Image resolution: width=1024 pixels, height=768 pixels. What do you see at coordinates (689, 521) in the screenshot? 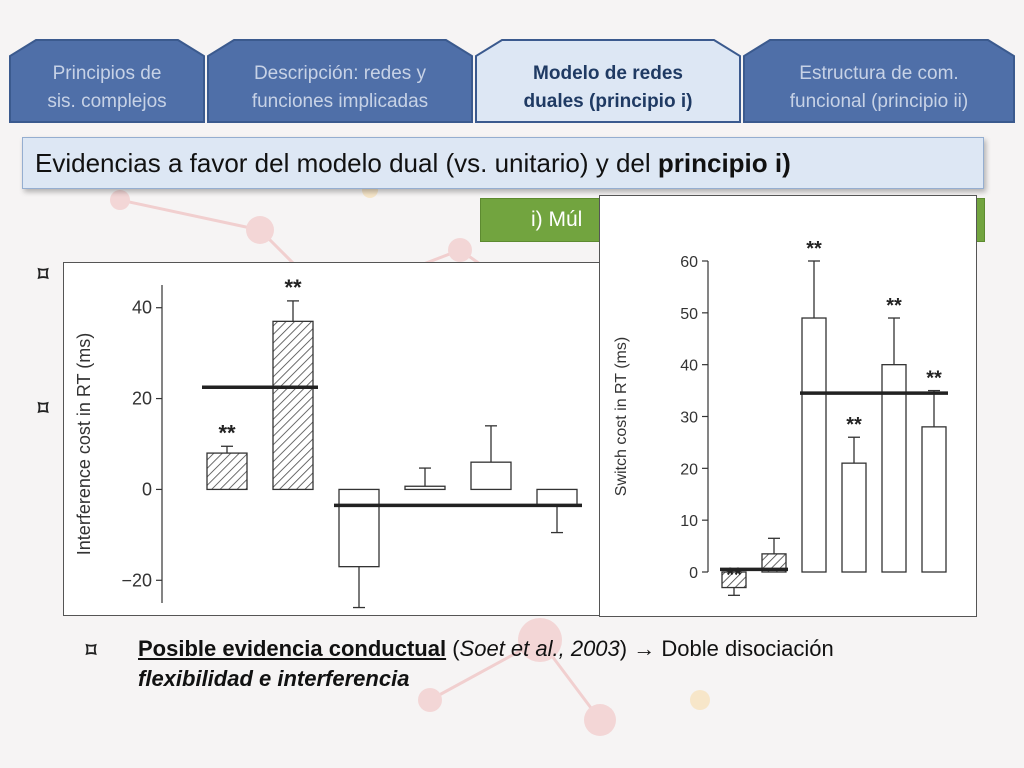
I see `y-tick-label: 10` at bounding box center [689, 521].